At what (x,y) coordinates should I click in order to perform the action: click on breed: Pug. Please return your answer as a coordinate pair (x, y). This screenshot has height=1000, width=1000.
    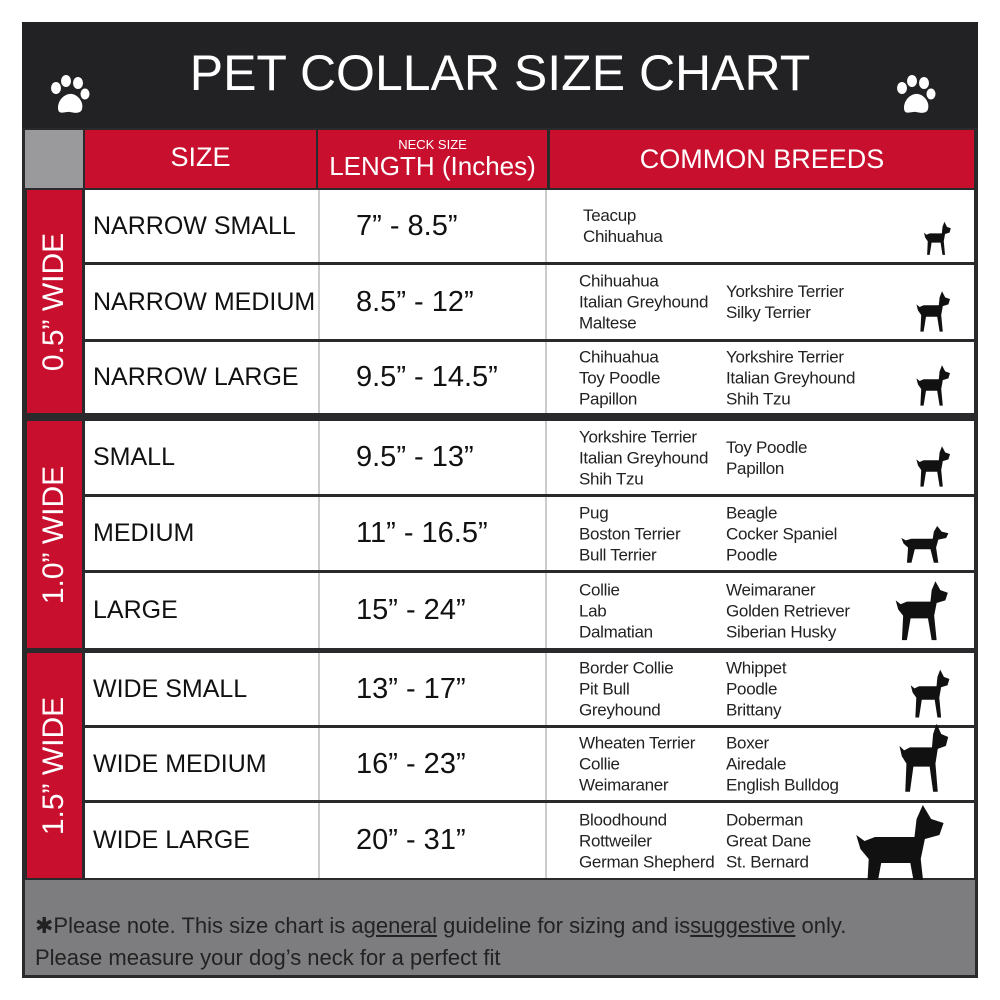
    Looking at the image, I should click on (594, 512).